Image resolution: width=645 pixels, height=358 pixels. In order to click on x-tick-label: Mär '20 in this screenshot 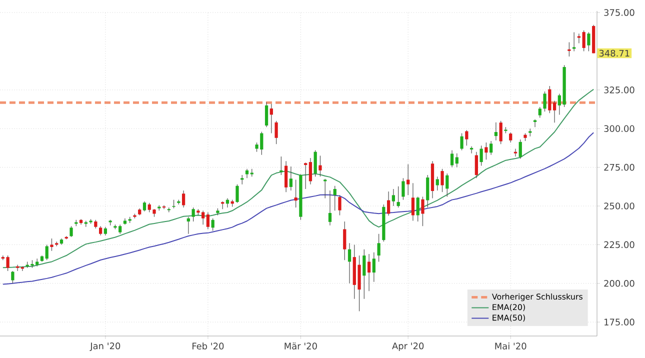, I will do `click(300, 346)`.